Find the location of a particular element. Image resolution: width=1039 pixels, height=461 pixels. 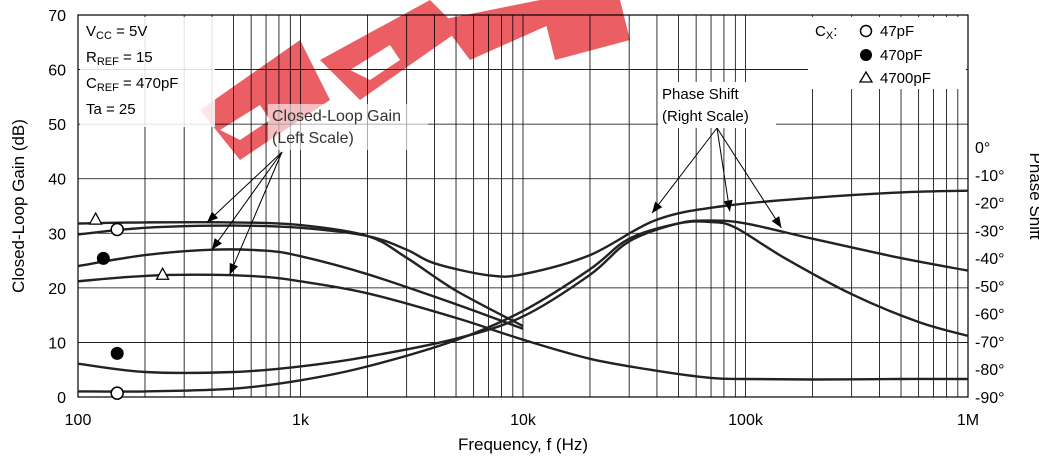

x-tick-label: 100k is located at coordinates (746, 420).